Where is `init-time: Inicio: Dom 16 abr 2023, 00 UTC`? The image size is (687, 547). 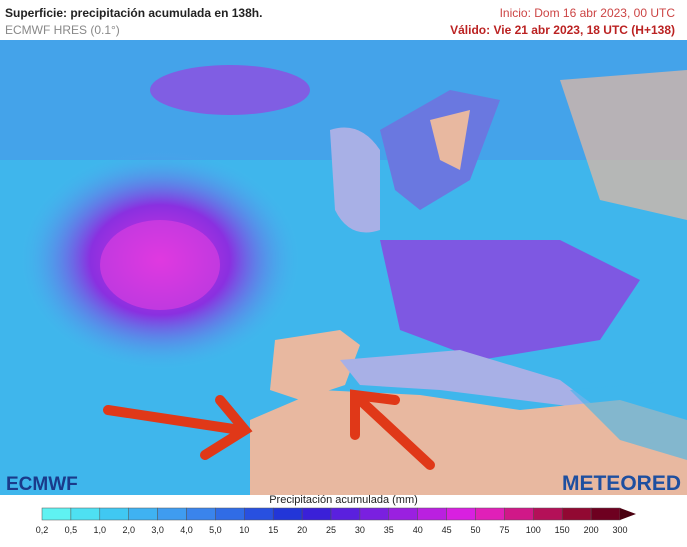 init-time: Inicio: Dom 16 abr 2023, 00 UTC is located at coordinates (587, 13).